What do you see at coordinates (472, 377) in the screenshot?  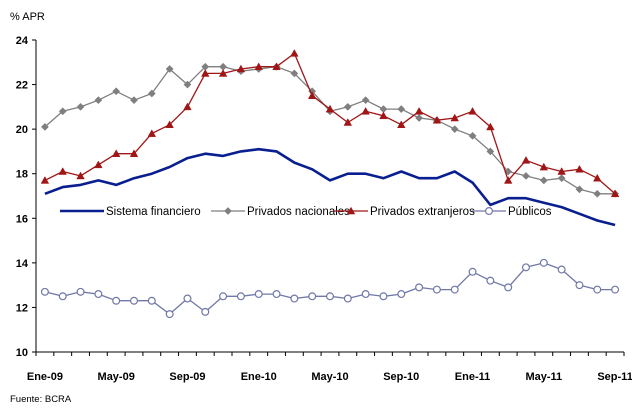 I see `x-tick-label: Ene-11` at bounding box center [472, 377].